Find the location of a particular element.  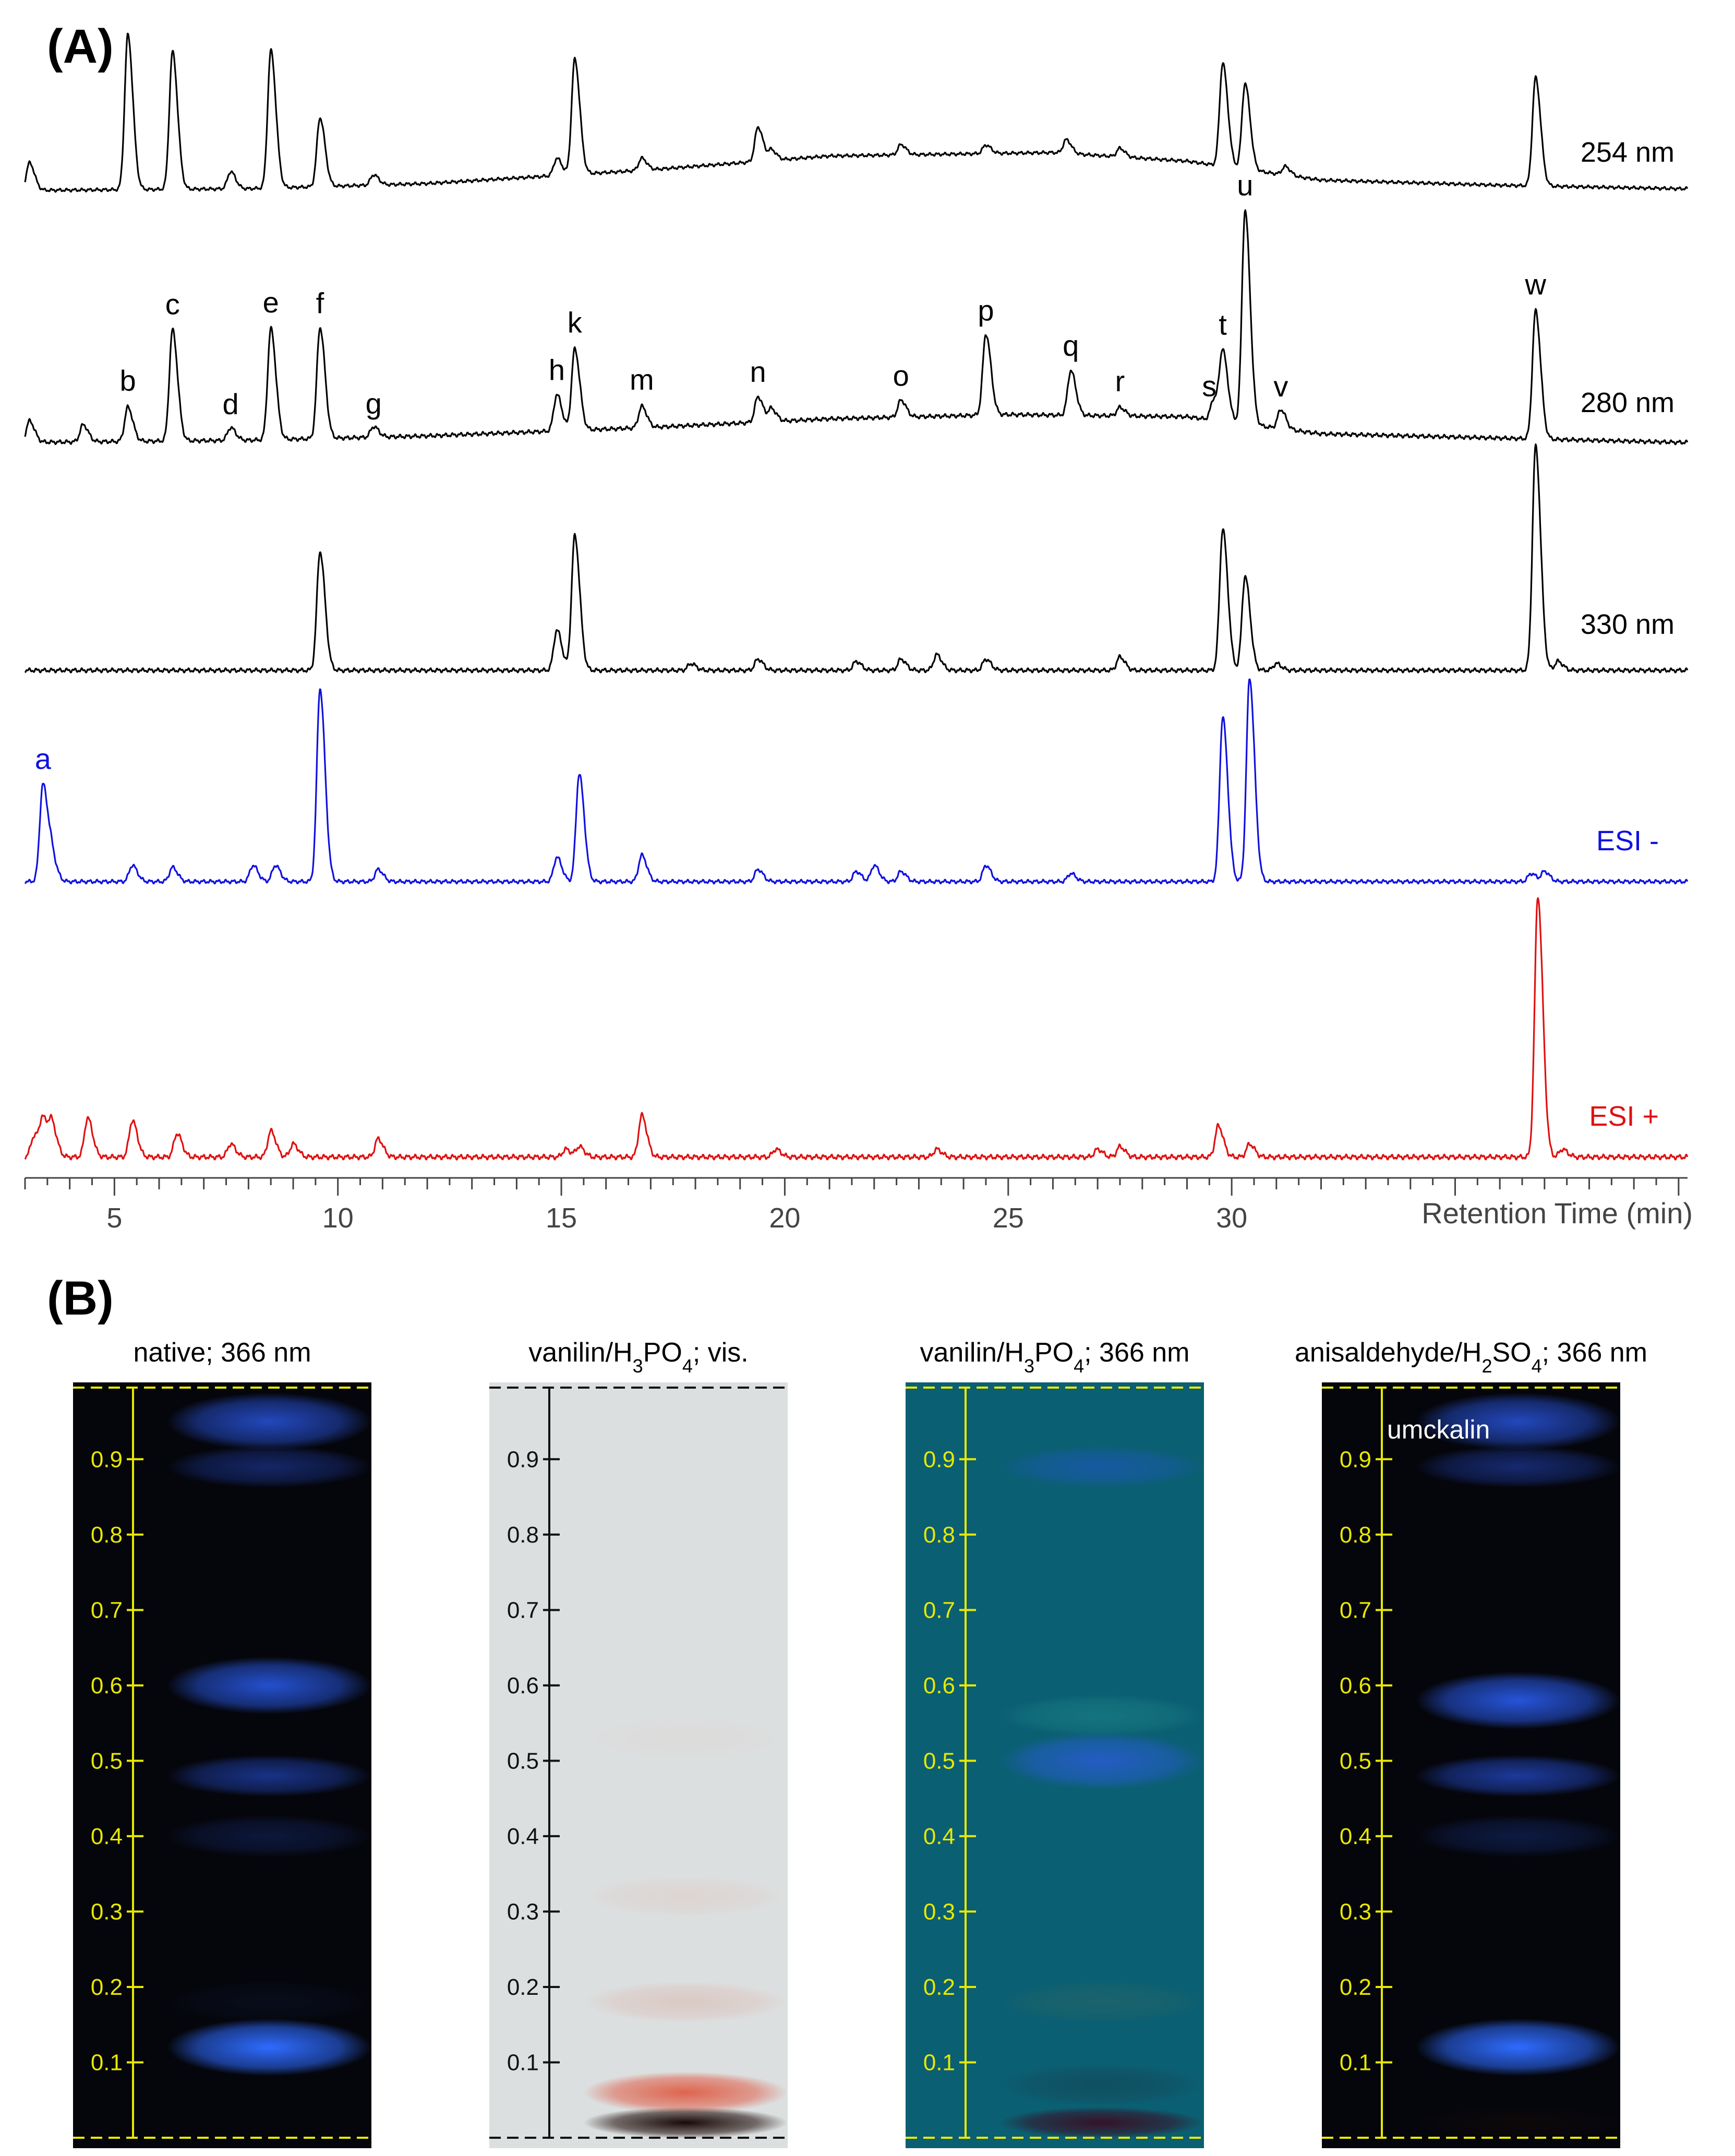

peak-label-h: h is located at coordinates (557, 369).